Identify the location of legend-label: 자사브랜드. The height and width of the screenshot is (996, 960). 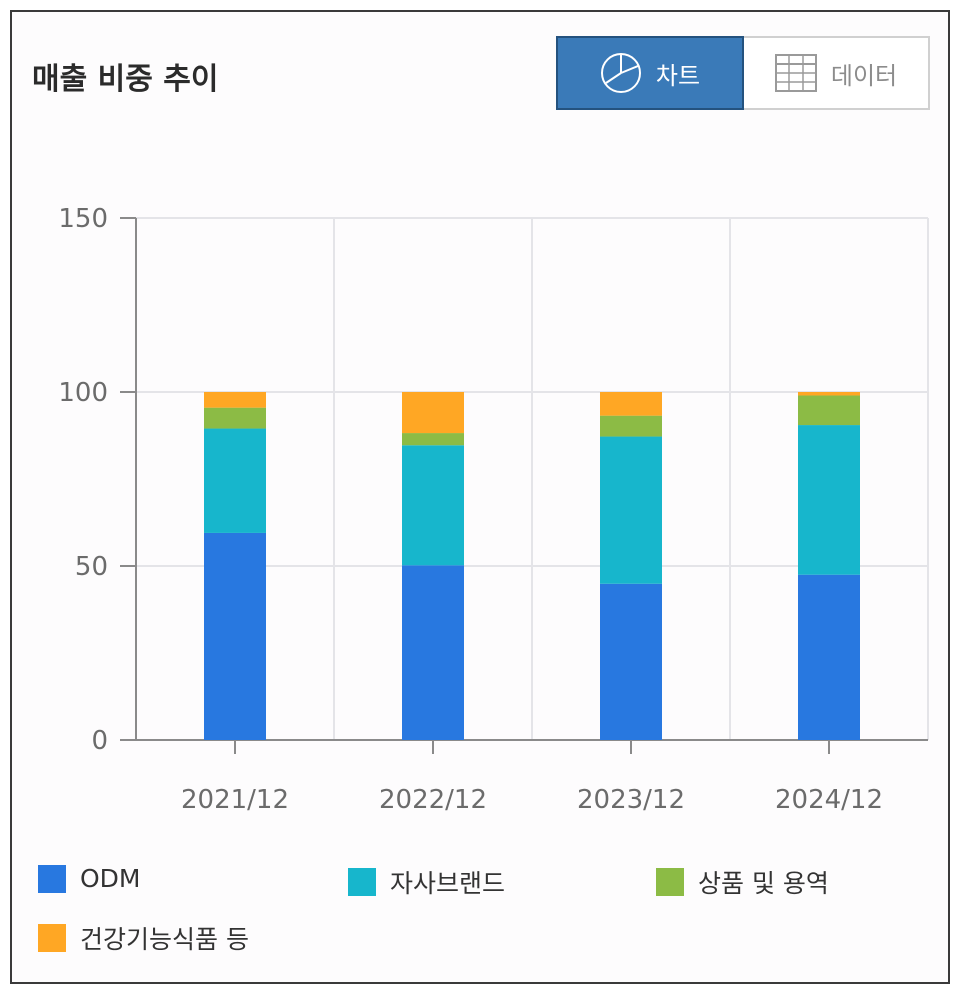
(448, 883).